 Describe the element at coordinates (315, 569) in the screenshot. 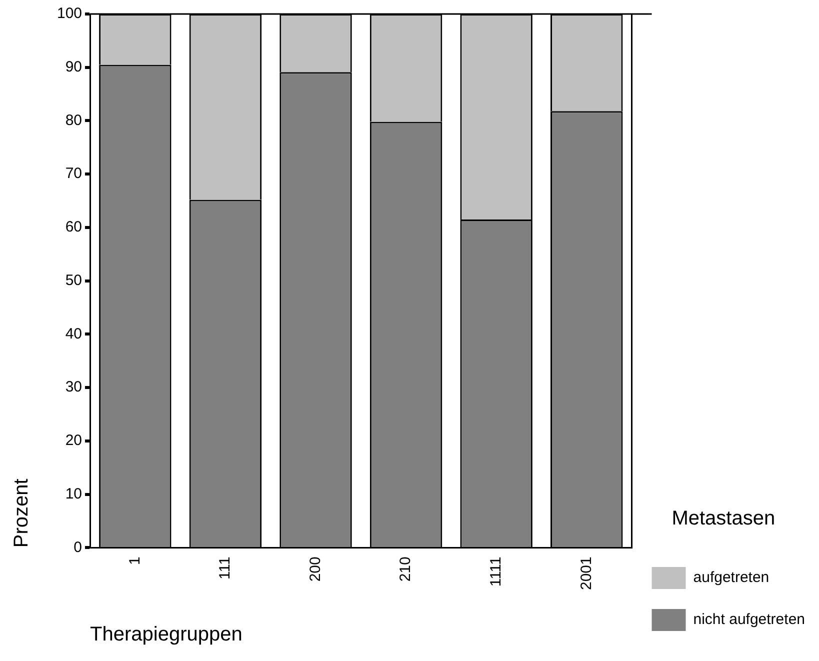

I see `x-tick-label: 200` at that location.